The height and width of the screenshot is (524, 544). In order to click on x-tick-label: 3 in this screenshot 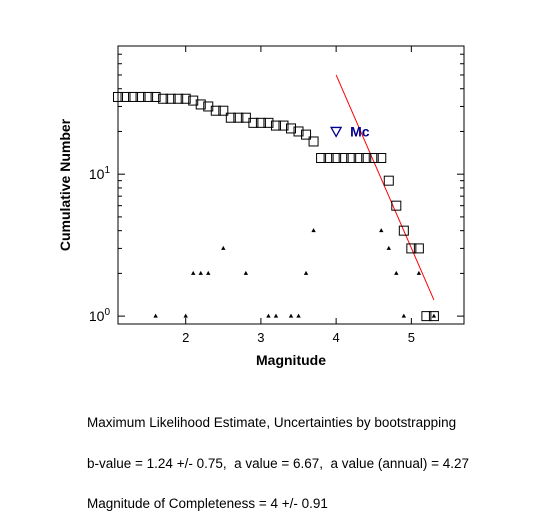, I will do `click(260, 337)`.